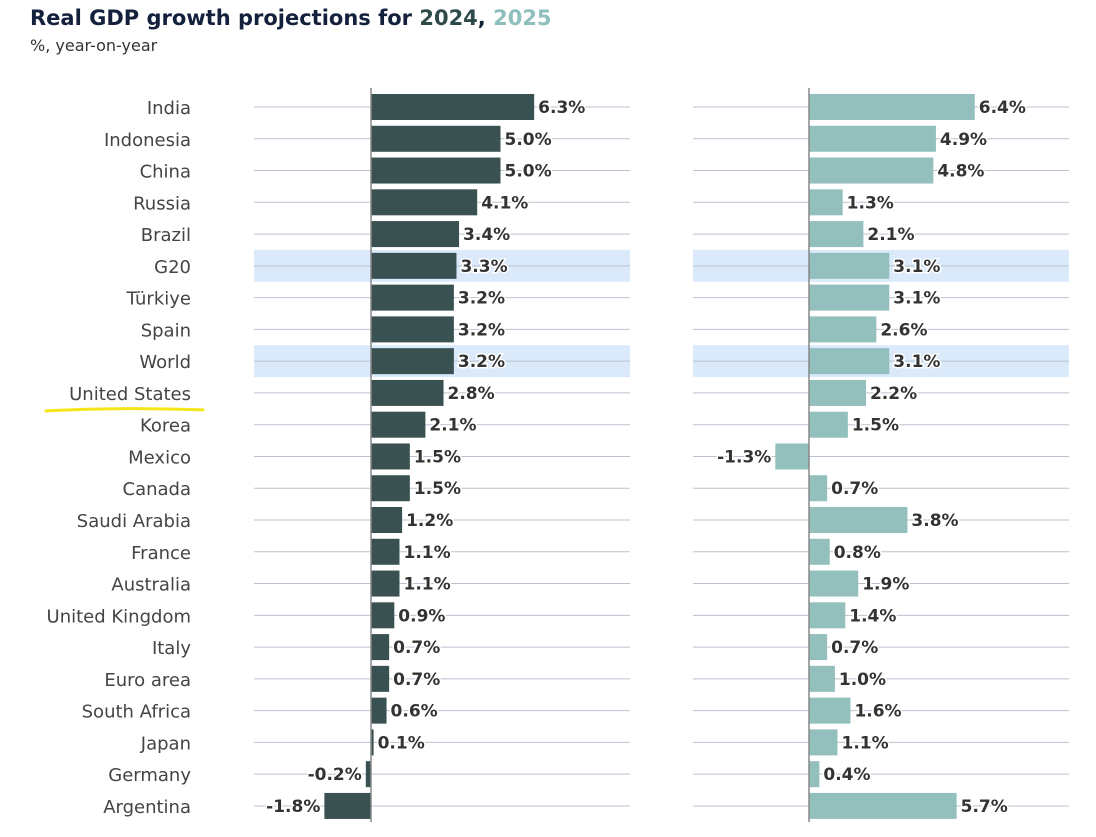  I want to click on value-label: 1.6%, so click(877, 712).